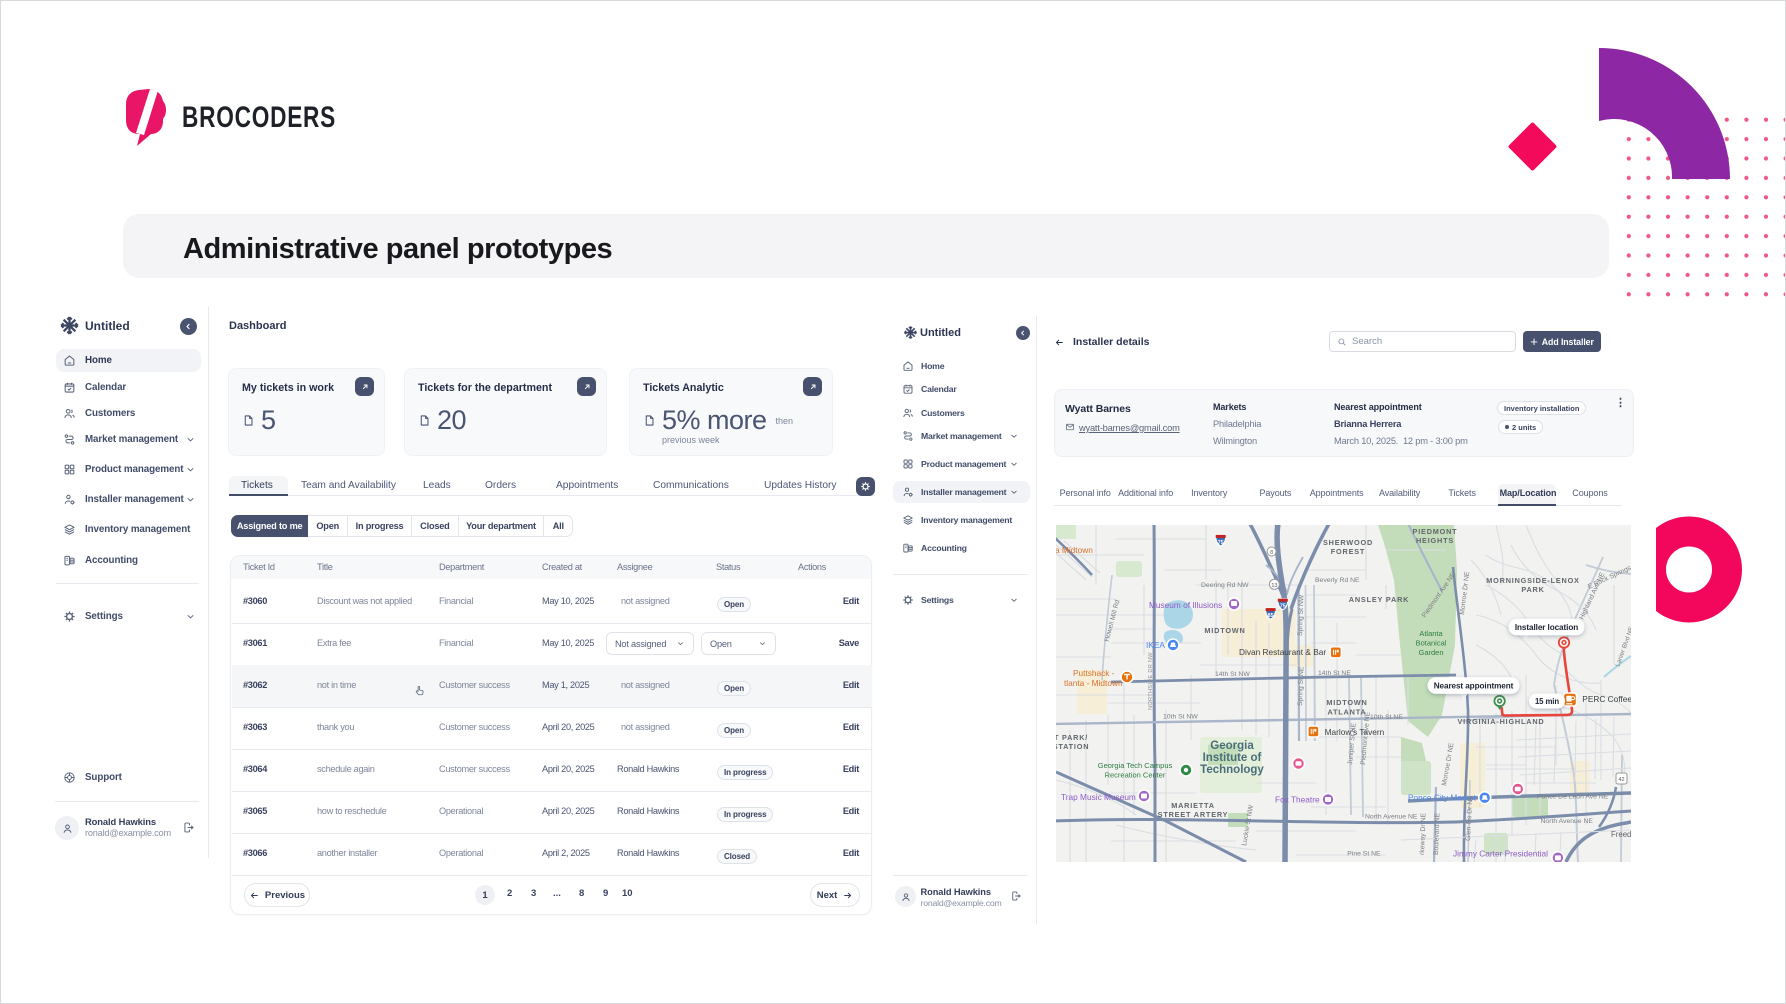  I want to click on svg-text: Deering Rd NW, so click(1225, 585).